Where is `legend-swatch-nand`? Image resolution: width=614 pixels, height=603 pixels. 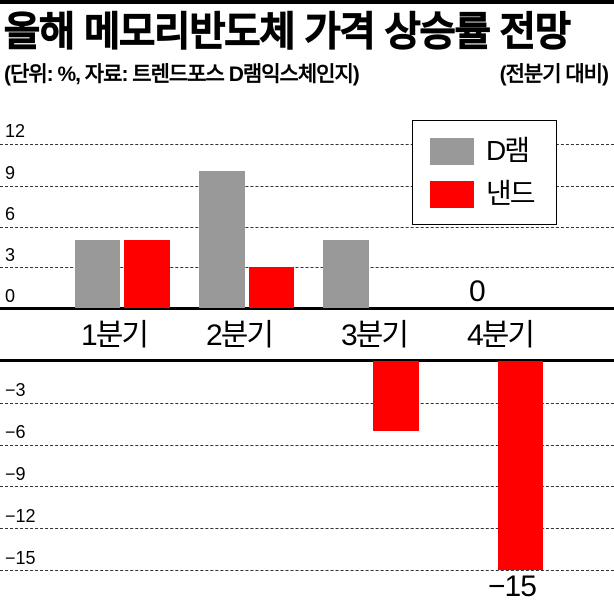 legend-swatch-nand is located at coordinates (452, 194).